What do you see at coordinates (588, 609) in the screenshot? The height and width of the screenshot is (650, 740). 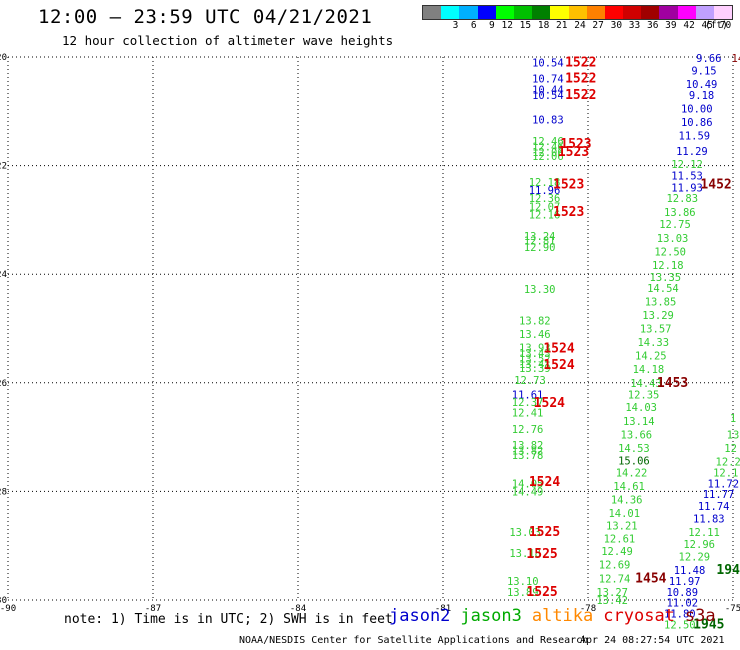 I see `x-tick-label: -78` at bounding box center [588, 609].